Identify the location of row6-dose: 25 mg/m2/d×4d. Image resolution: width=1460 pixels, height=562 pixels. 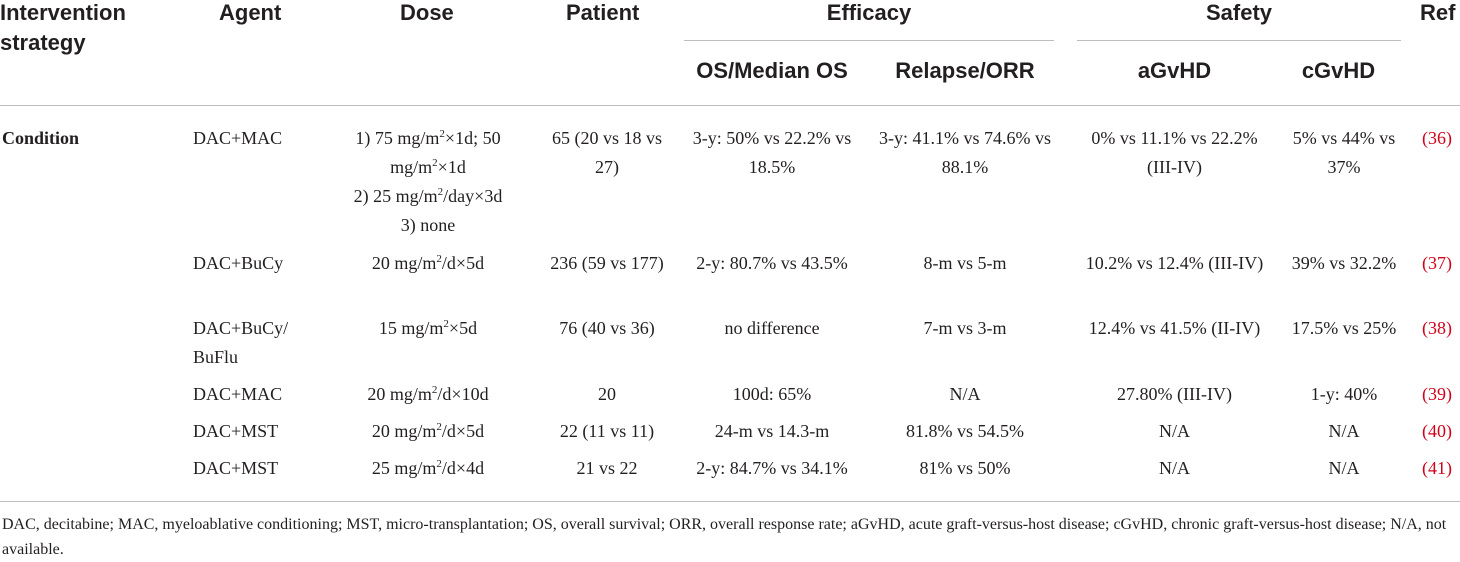
(428, 468).